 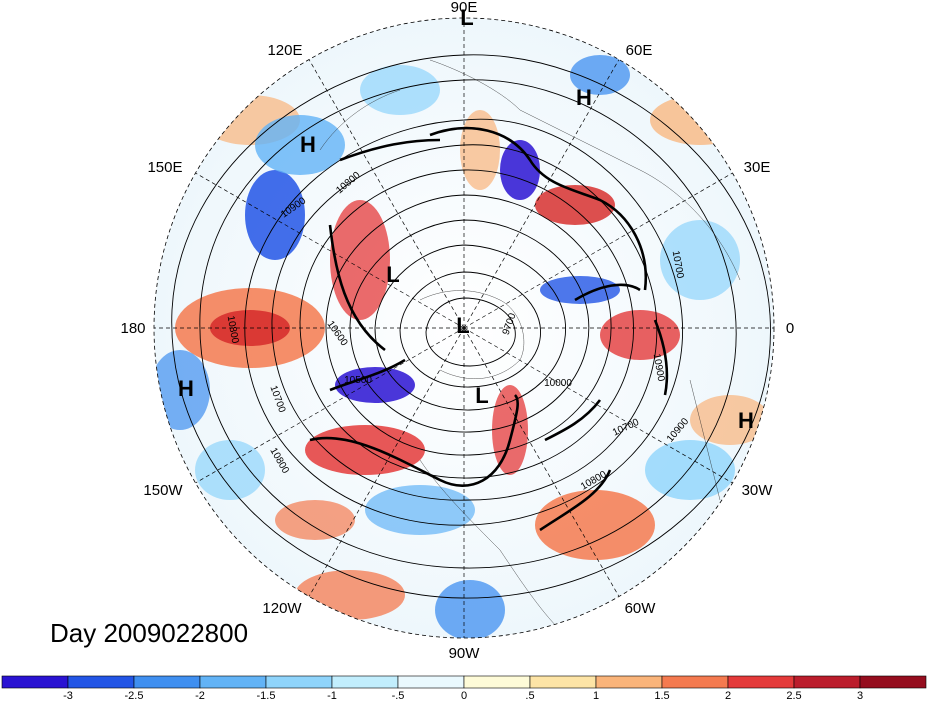 I want to click on pressure-low-top: L, so click(x=466, y=17).